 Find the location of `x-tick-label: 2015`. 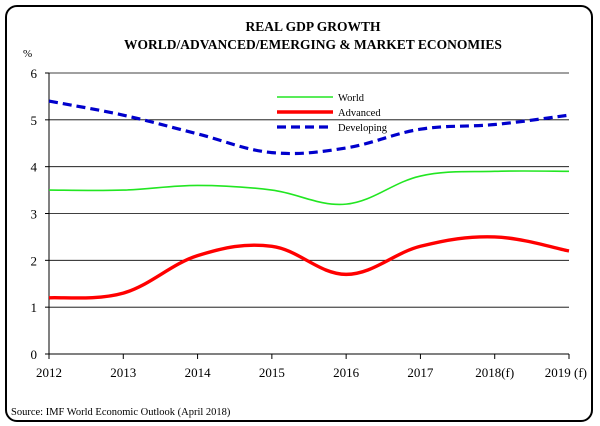

x-tick-label: 2015 is located at coordinates (272, 372).